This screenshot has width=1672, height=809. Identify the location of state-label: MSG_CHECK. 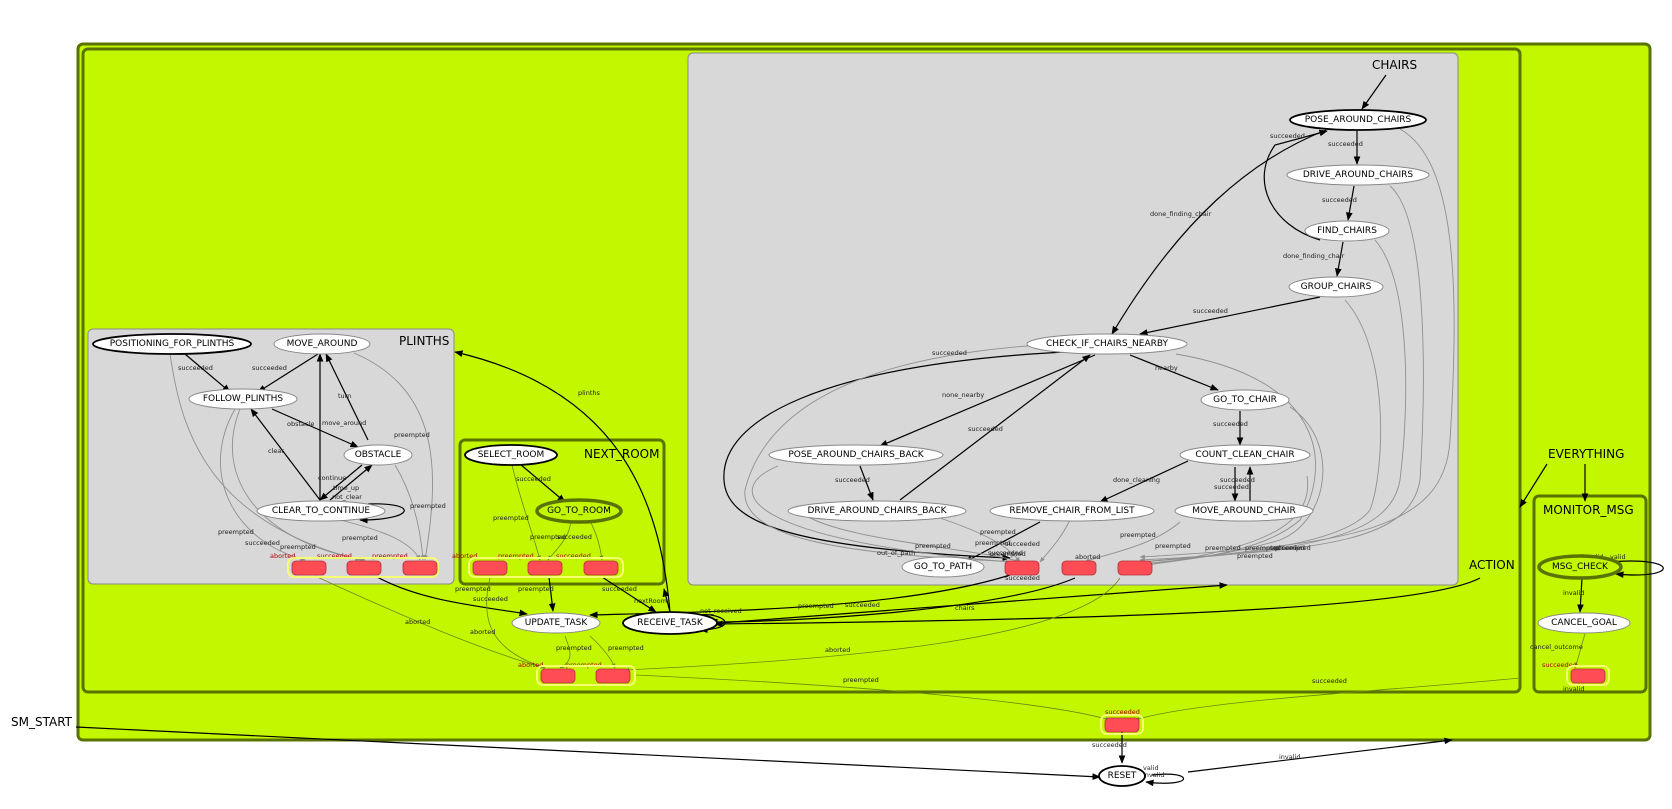
(1580, 567).